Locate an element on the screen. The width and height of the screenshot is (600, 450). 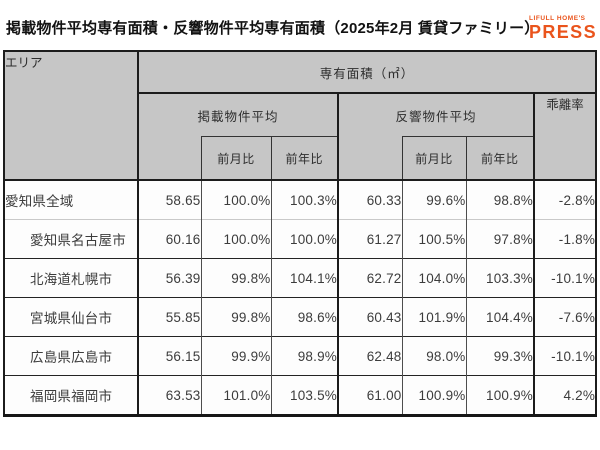
header-inquiry-mom: 前月比 is located at coordinates (434, 158).